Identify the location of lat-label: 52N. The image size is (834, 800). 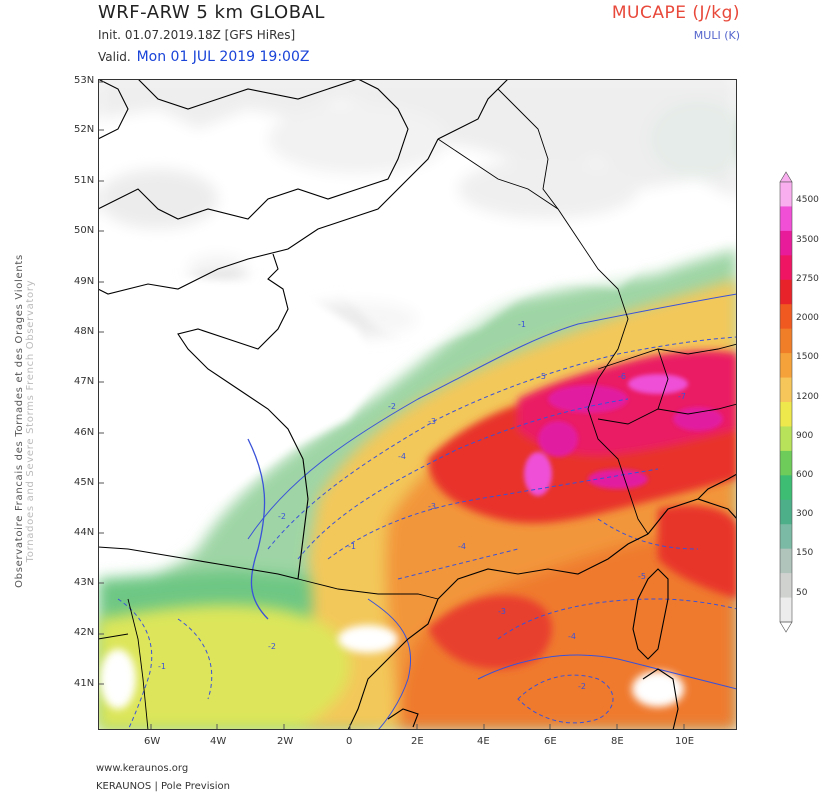
(84, 129).